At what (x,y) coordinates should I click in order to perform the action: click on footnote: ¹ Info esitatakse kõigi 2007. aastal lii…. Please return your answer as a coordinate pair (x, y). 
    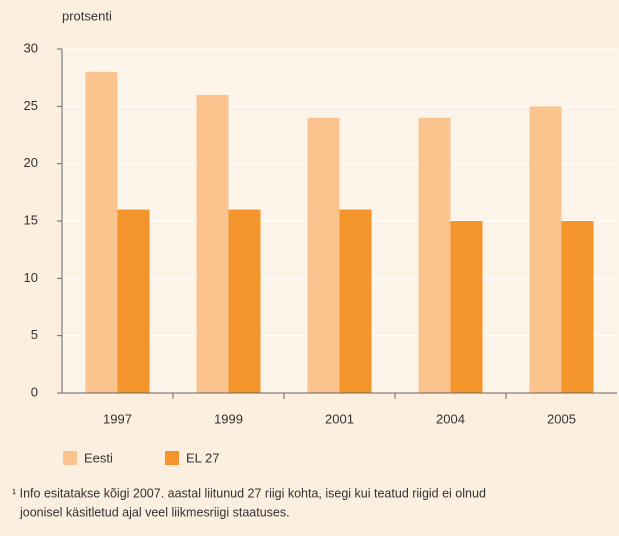
    Looking at the image, I should click on (249, 493).